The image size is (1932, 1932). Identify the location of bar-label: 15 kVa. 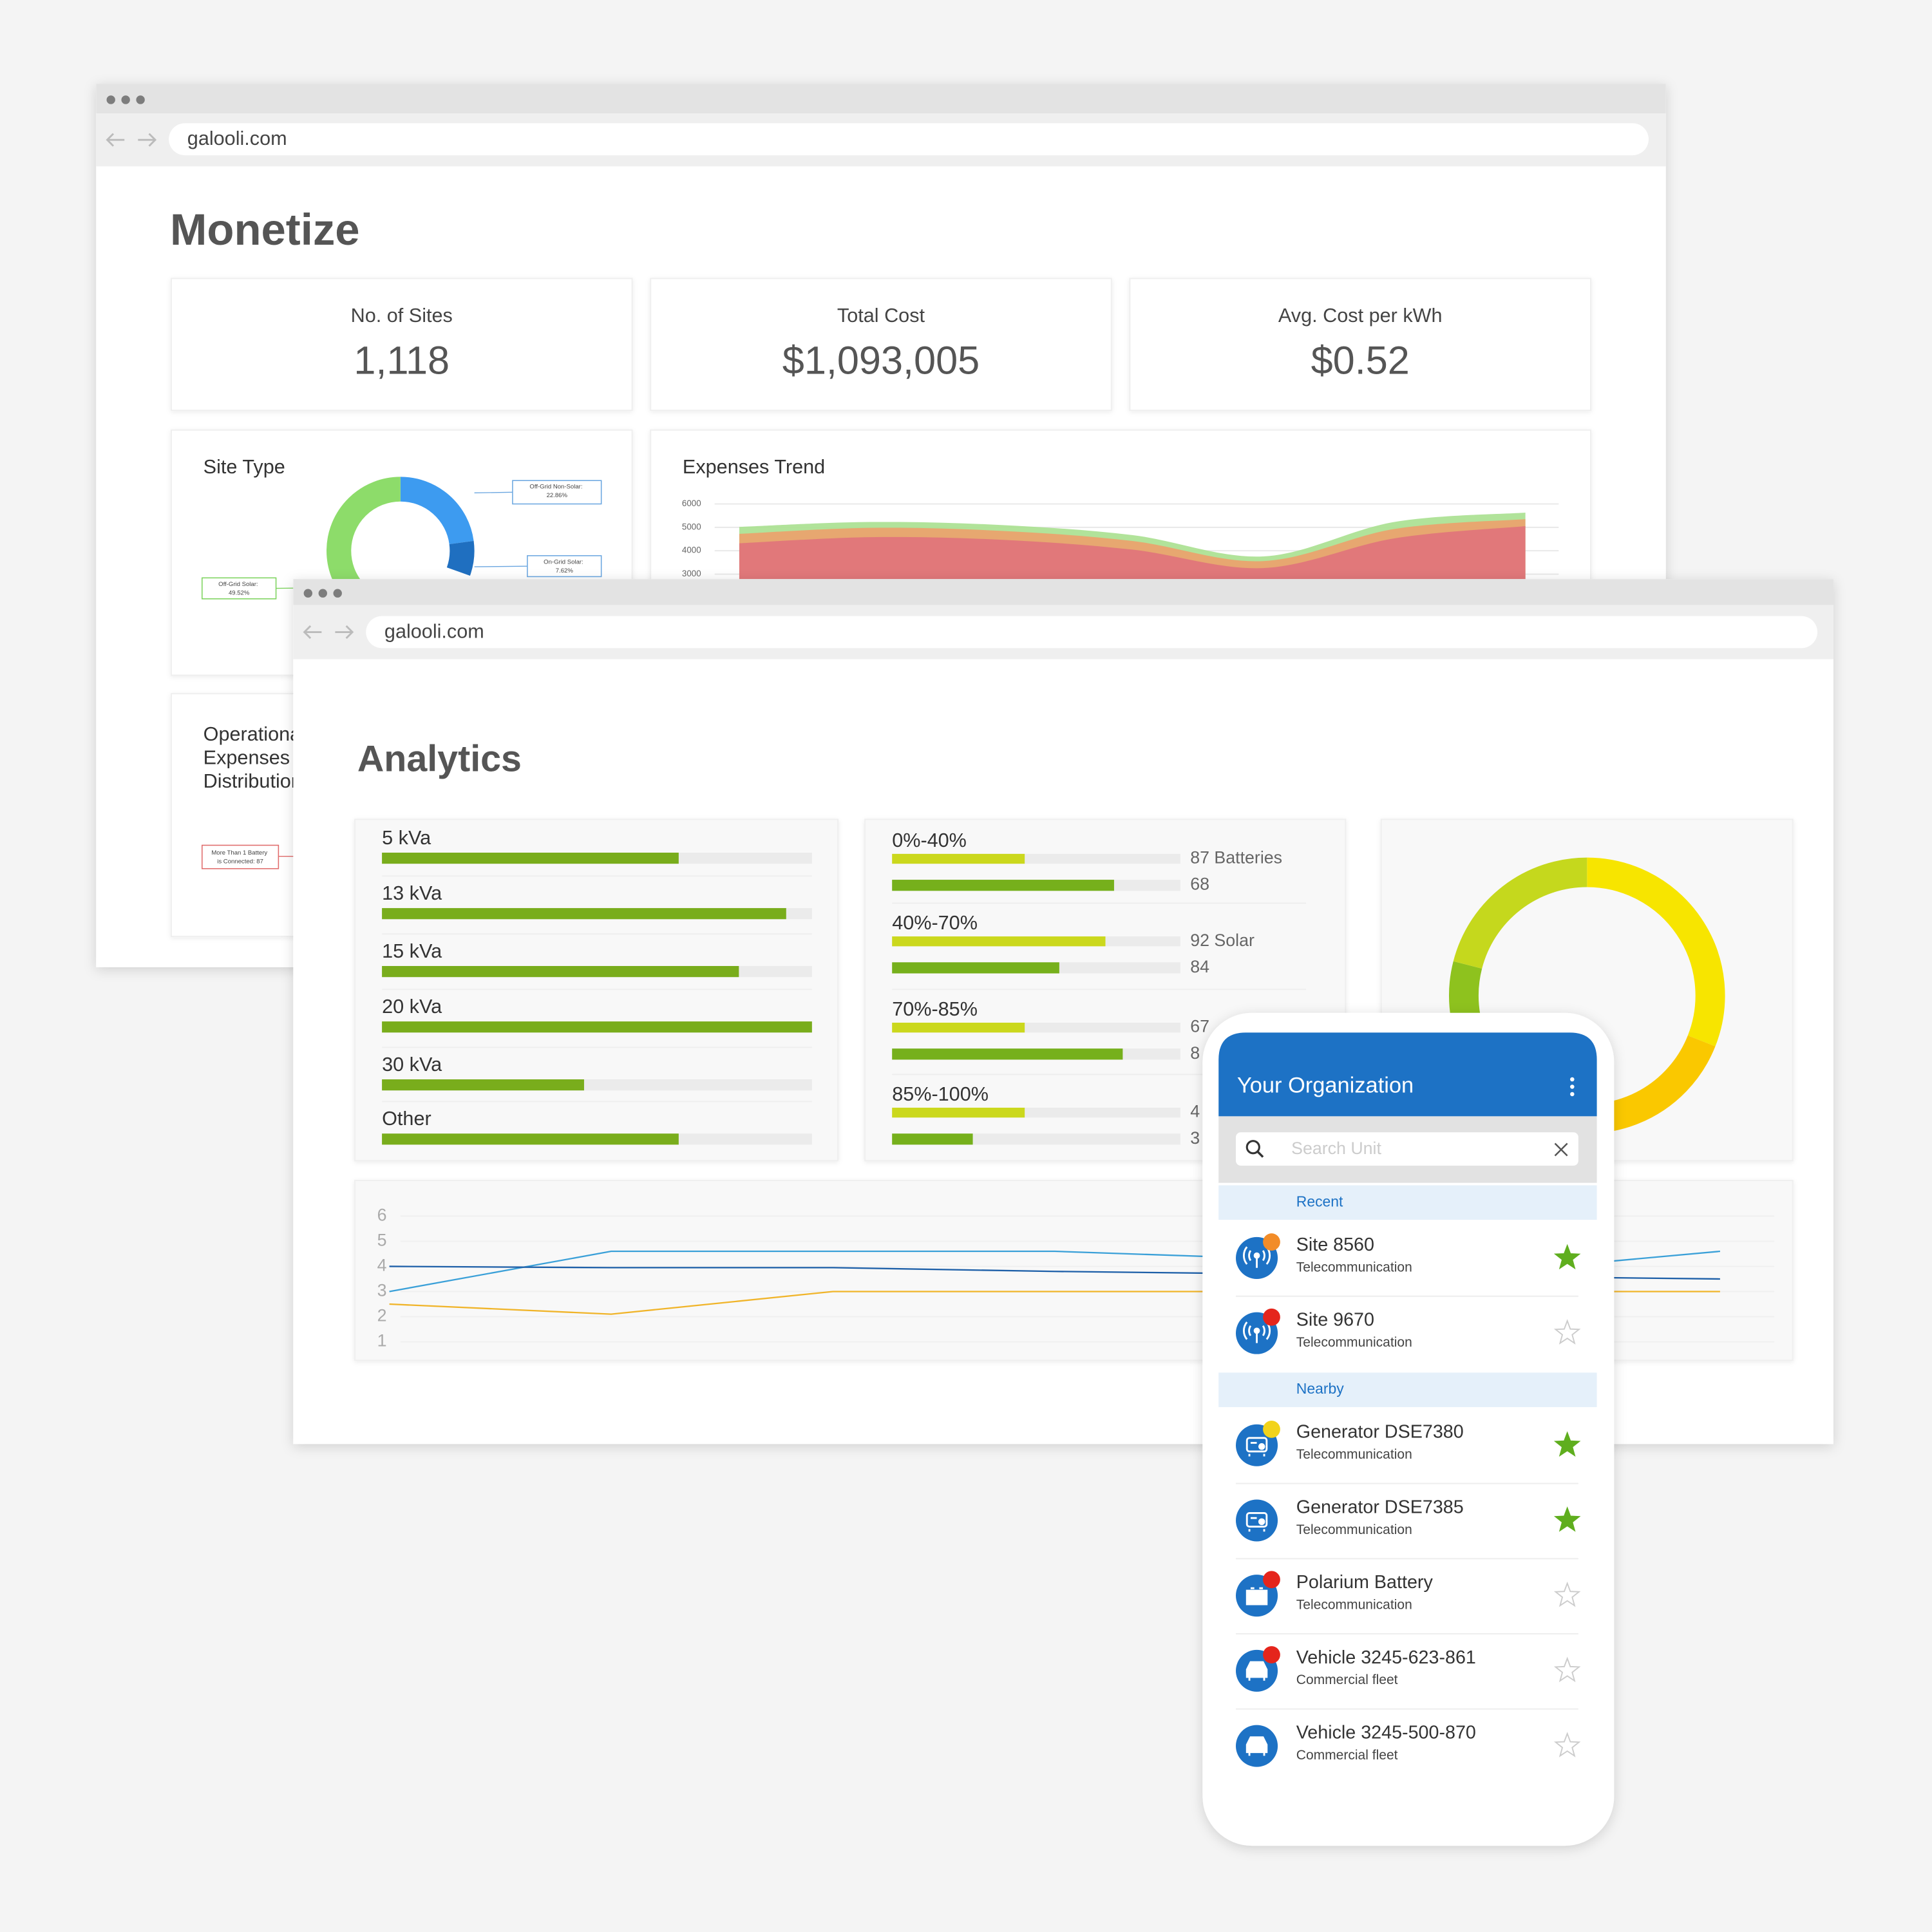
(412, 951).